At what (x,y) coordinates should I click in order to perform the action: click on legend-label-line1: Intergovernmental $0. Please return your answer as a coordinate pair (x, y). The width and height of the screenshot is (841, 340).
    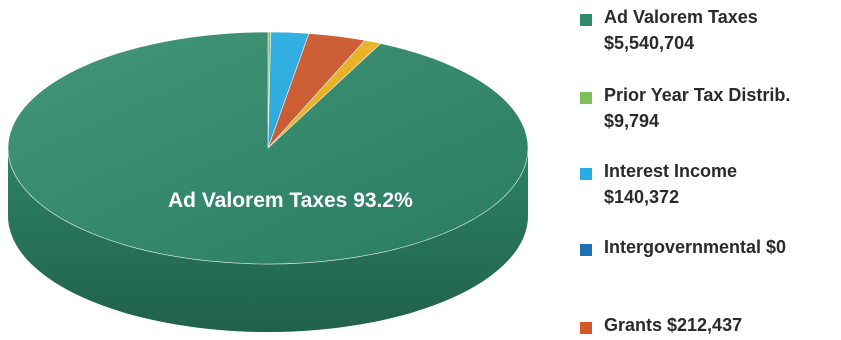
    Looking at the image, I should click on (695, 247).